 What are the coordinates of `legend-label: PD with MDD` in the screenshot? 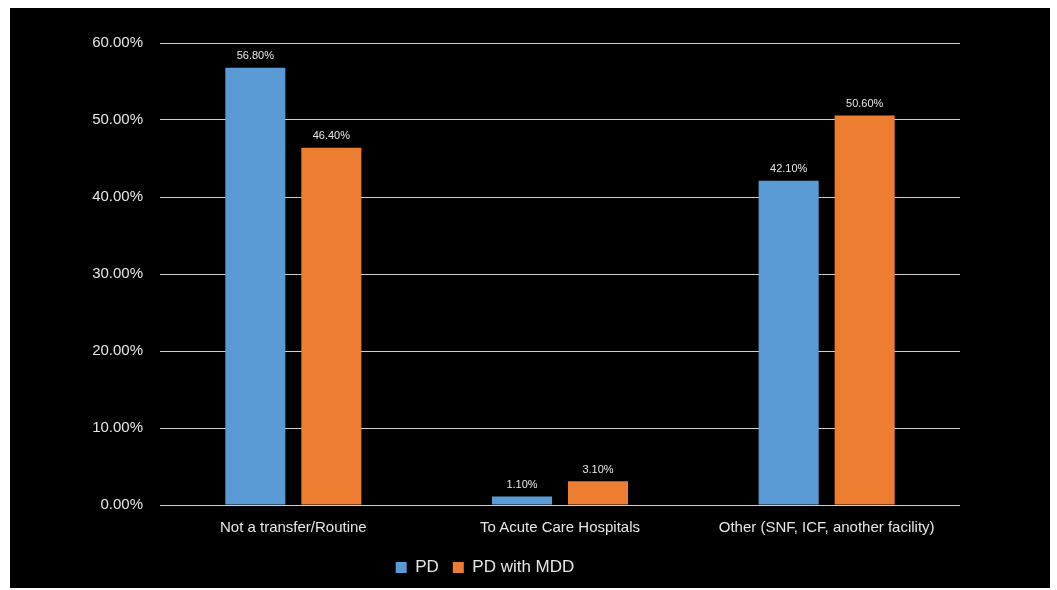 It's located at (523, 567).